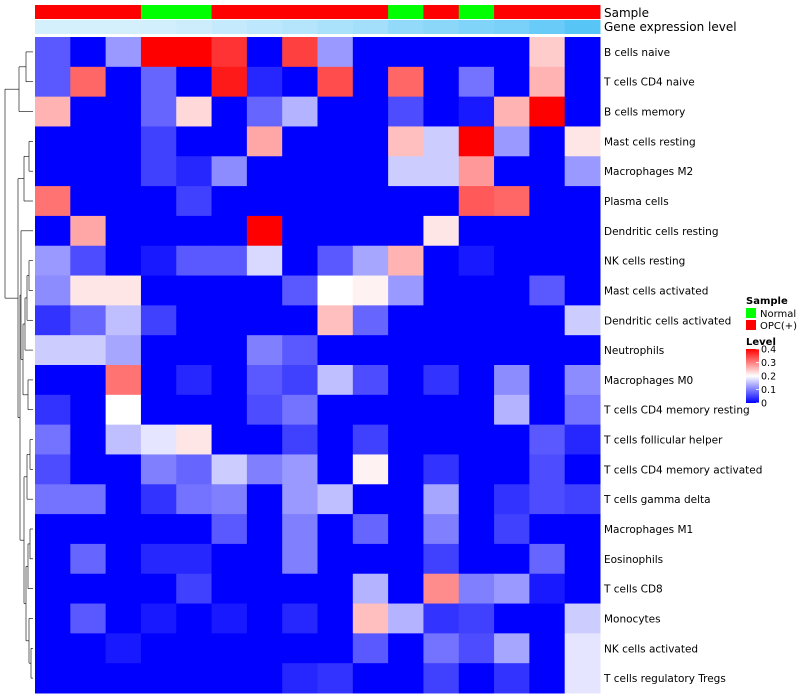 The image size is (800, 700). I want to click on row-label: Mast cells resting, so click(650, 142).